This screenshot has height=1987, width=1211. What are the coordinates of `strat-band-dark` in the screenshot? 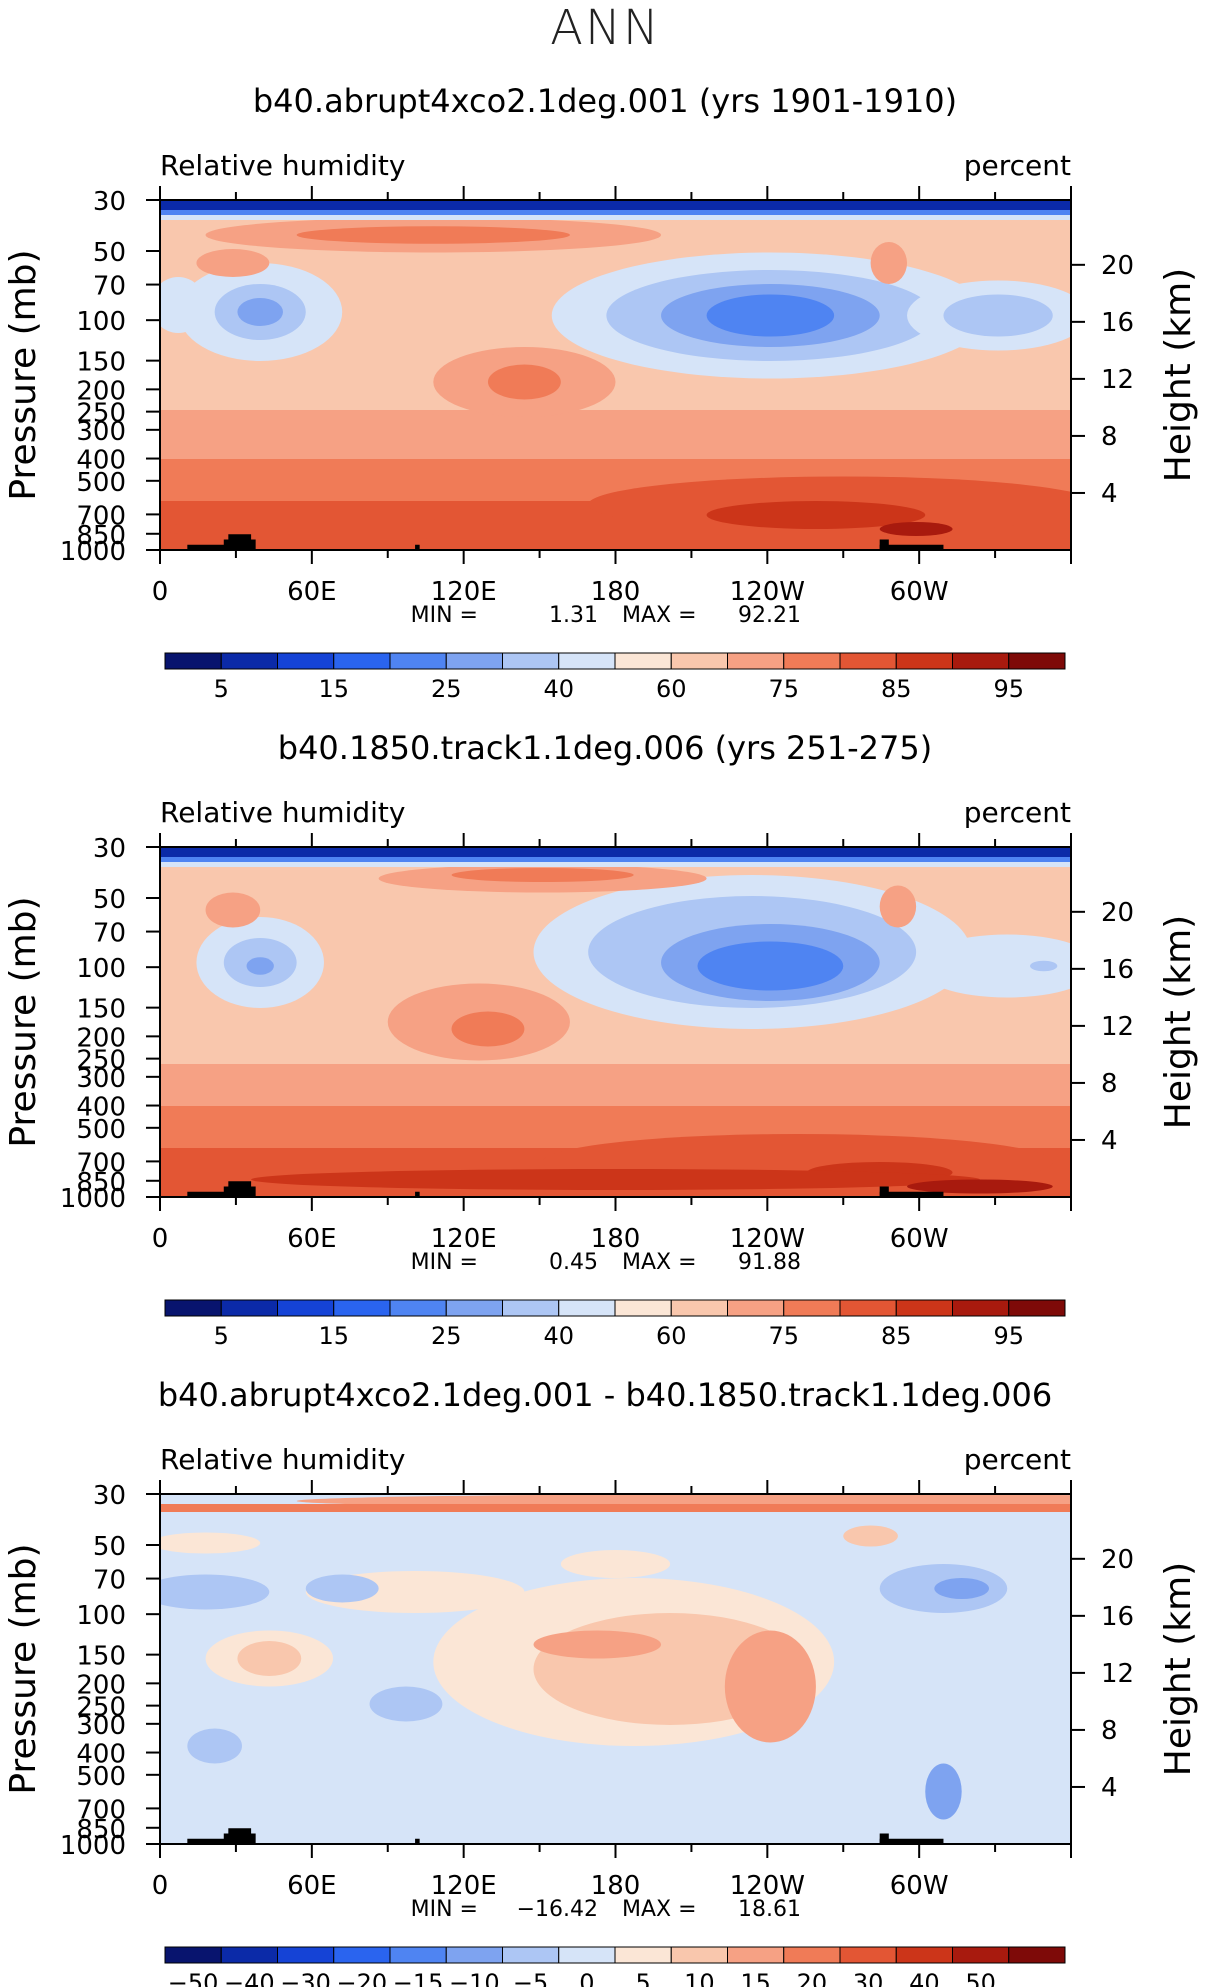 It's located at (615, 852).